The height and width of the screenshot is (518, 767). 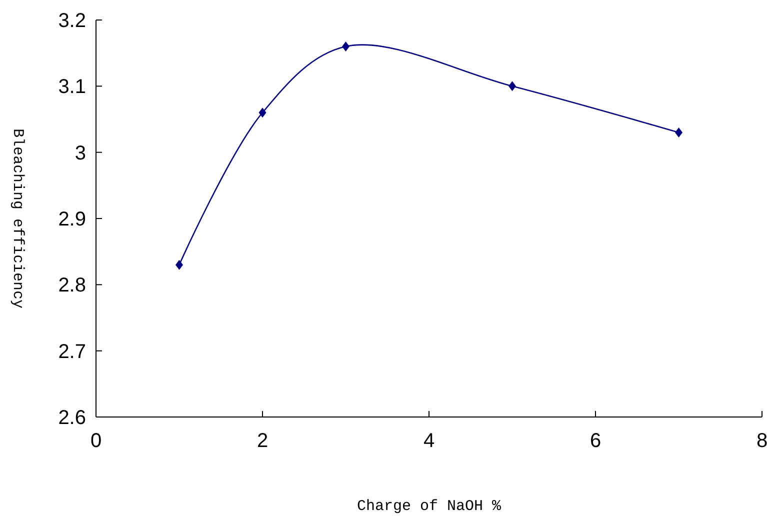 I want to click on x-tick-label: 4, so click(x=429, y=441).